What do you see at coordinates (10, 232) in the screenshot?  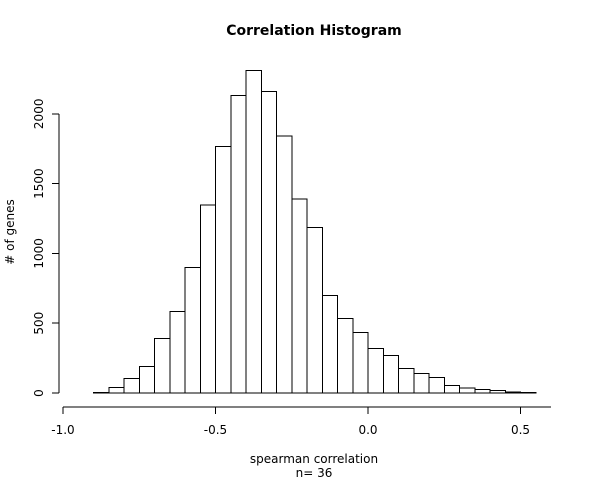 I see `y-axis-label: # of genes` at bounding box center [10, 232].